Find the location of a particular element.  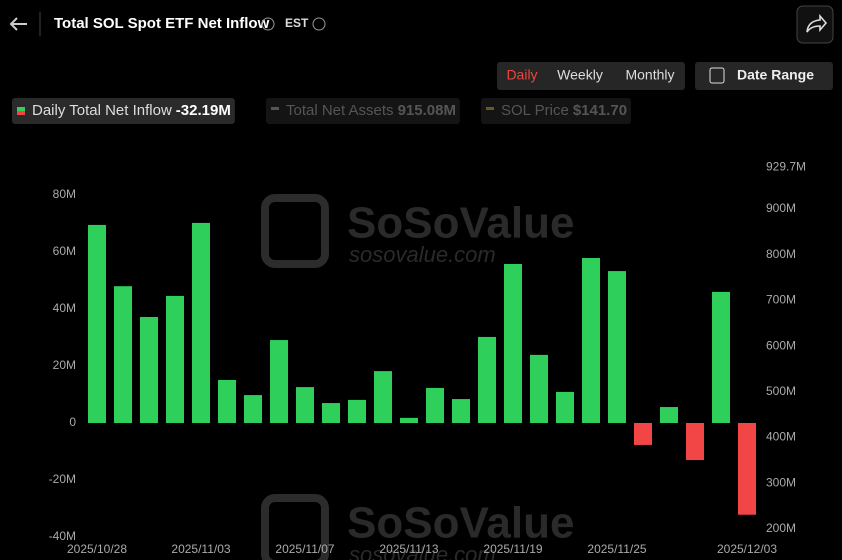

y-tick-label: 80M is located at coordinates (64, 194).